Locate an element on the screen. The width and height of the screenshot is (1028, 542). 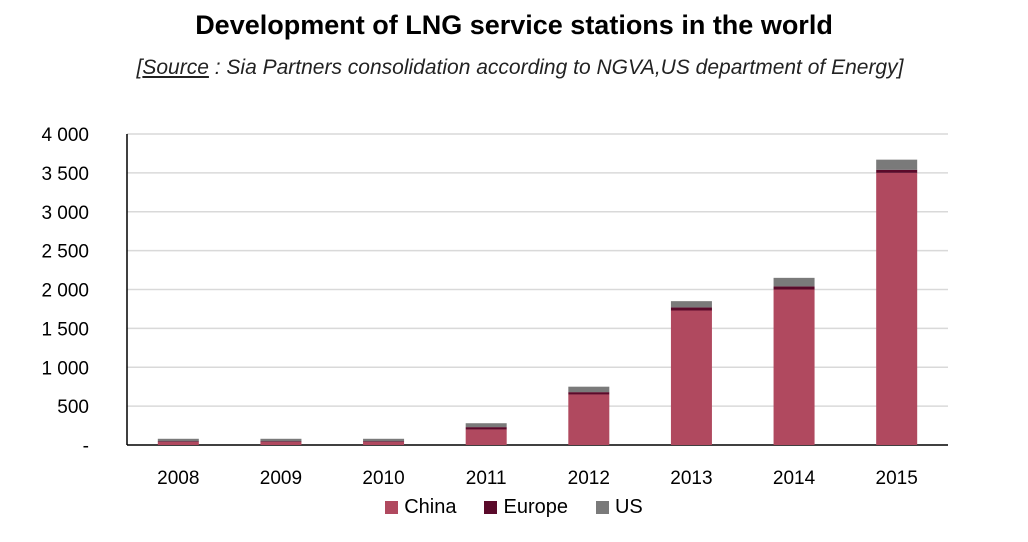
bar-us-2013 is located at coordinates (691, 304).